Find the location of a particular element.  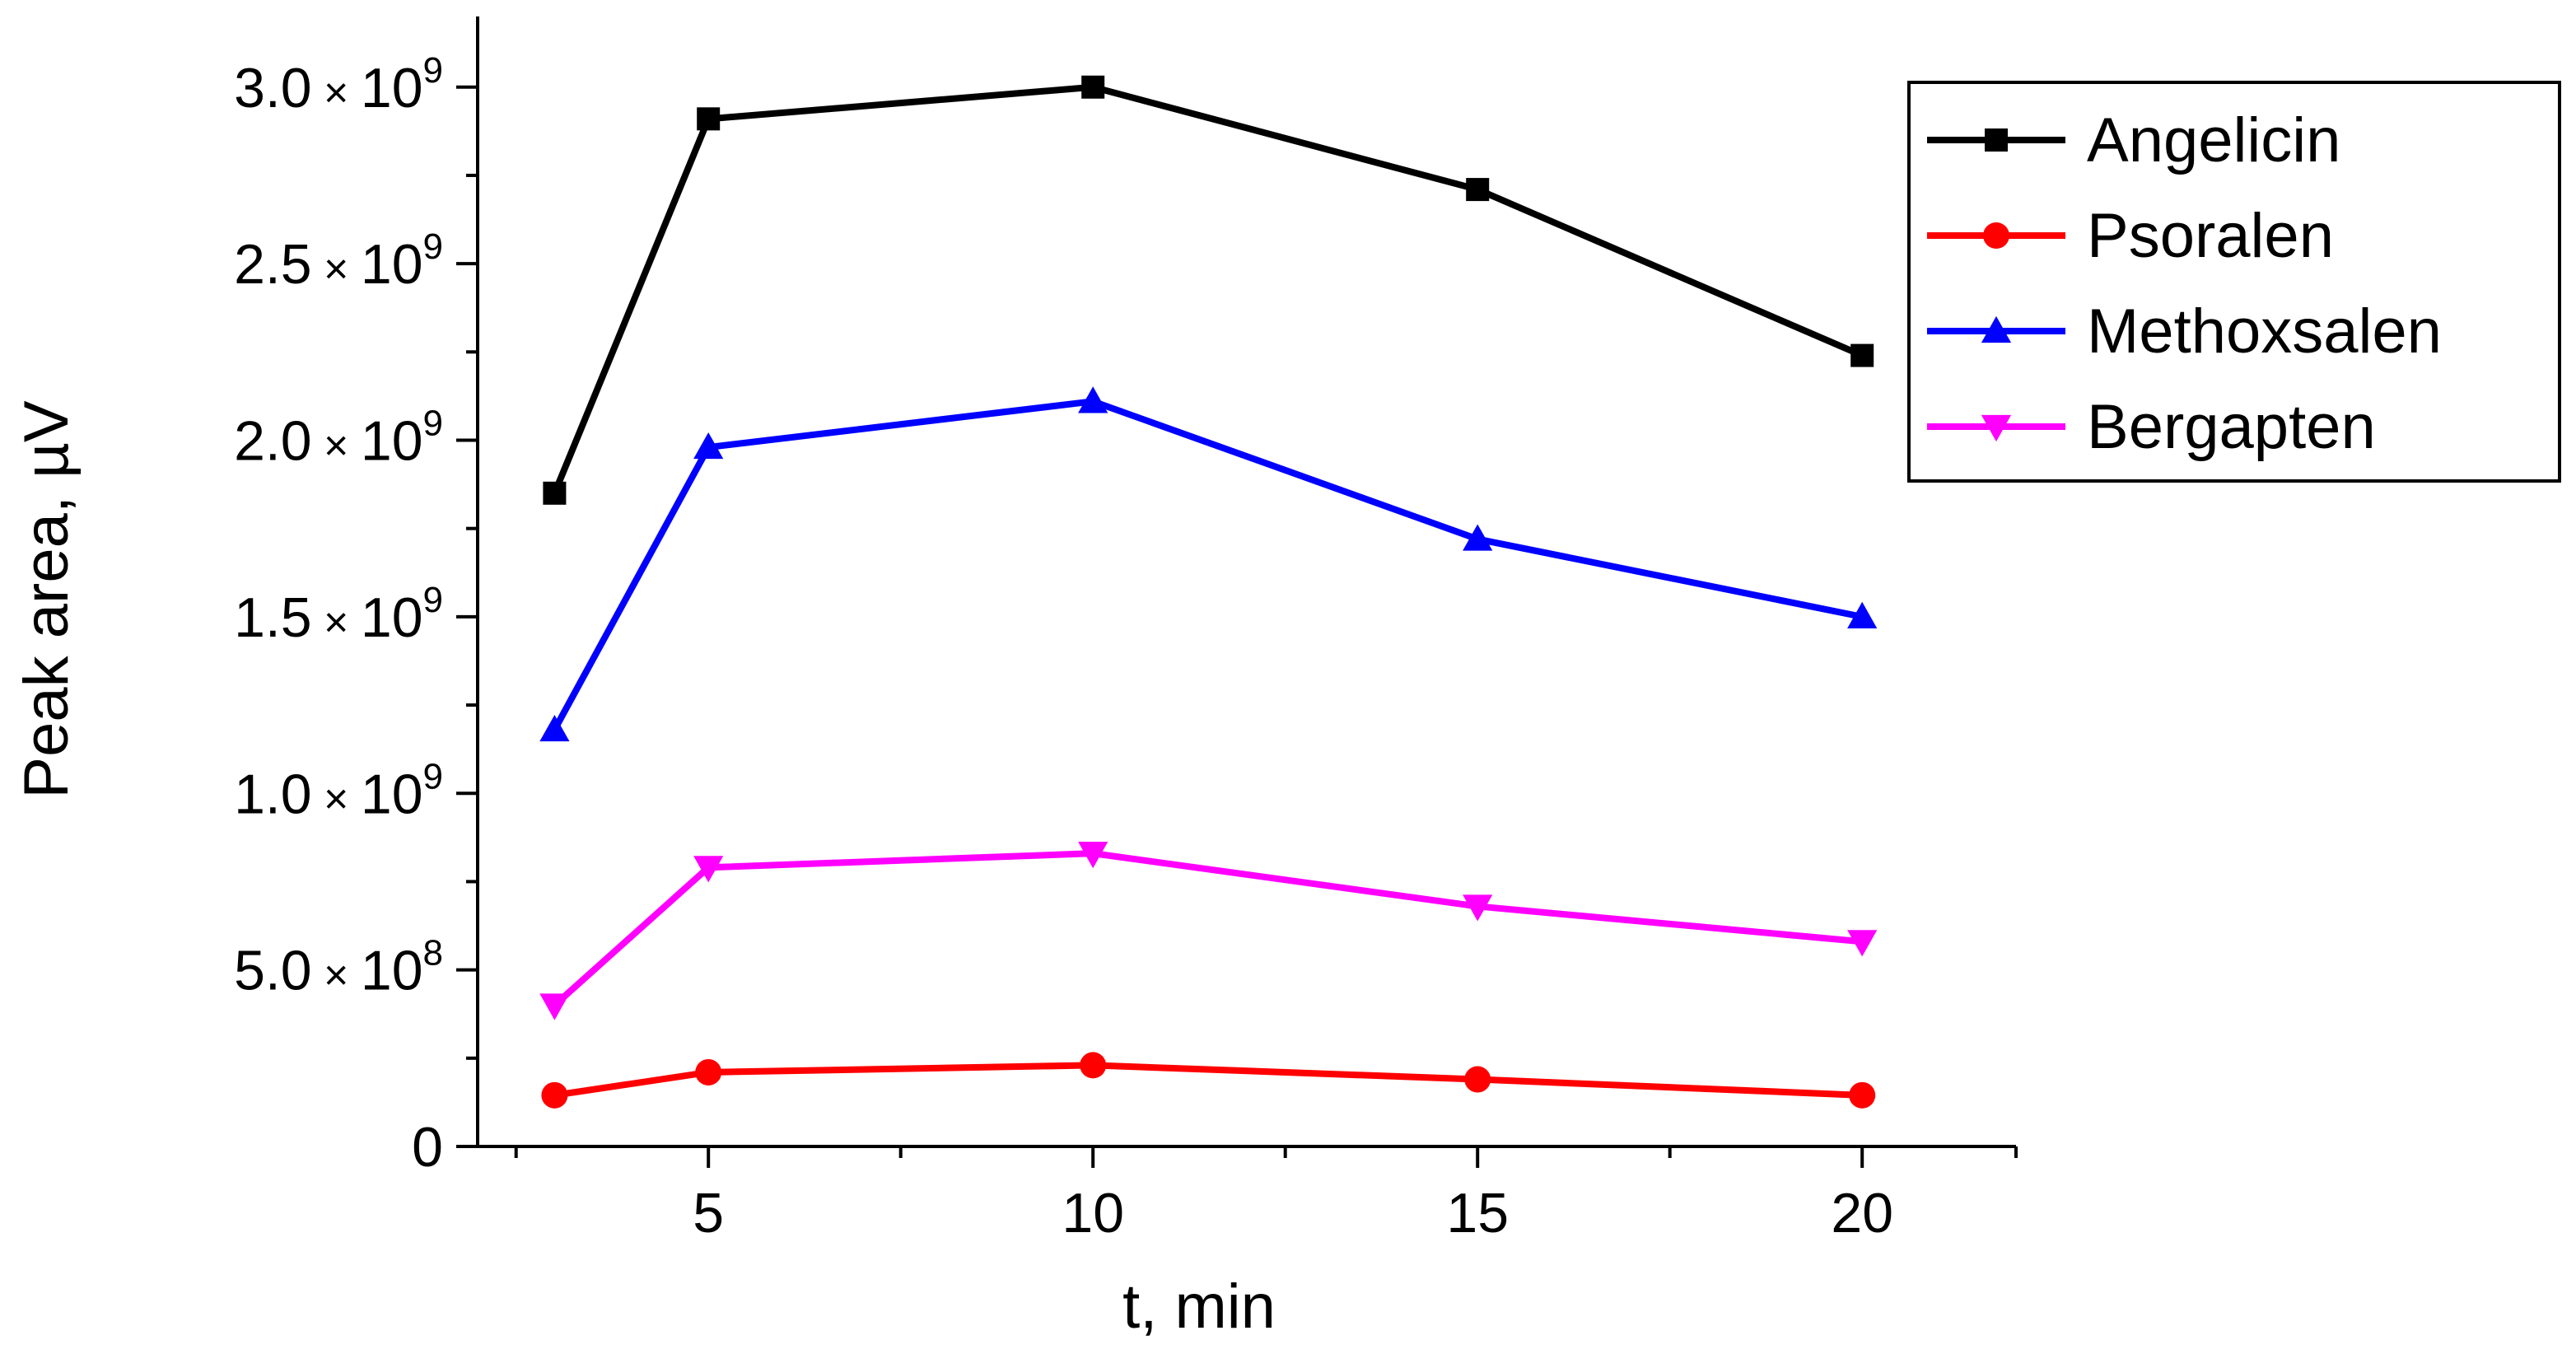

y-tick-label: 2.5 × 10⁹ is located at coordinates (338, 261).